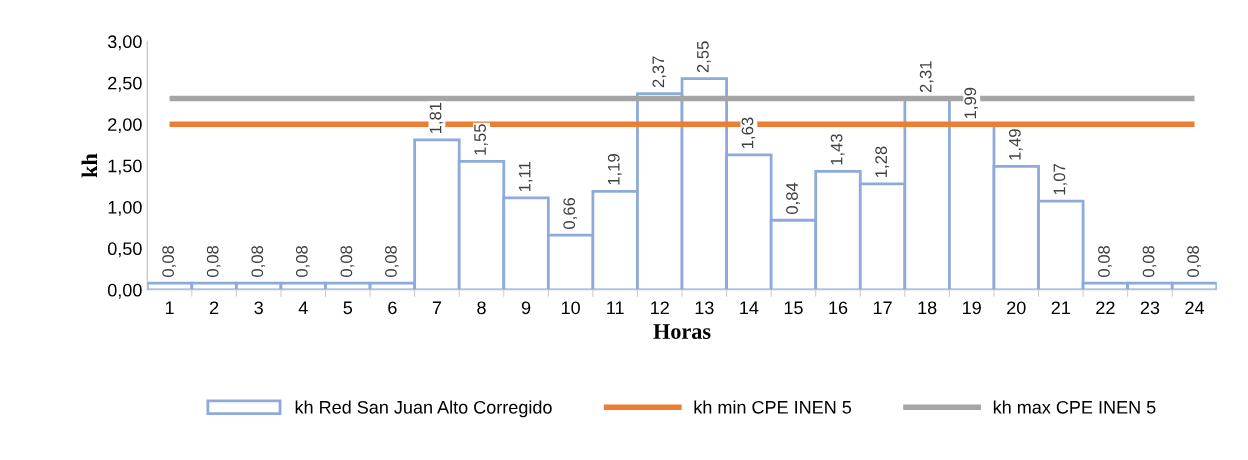  Describe the element at coordinates (703, 57) in the screenshot. I see `data-label: 2,55` at that location.